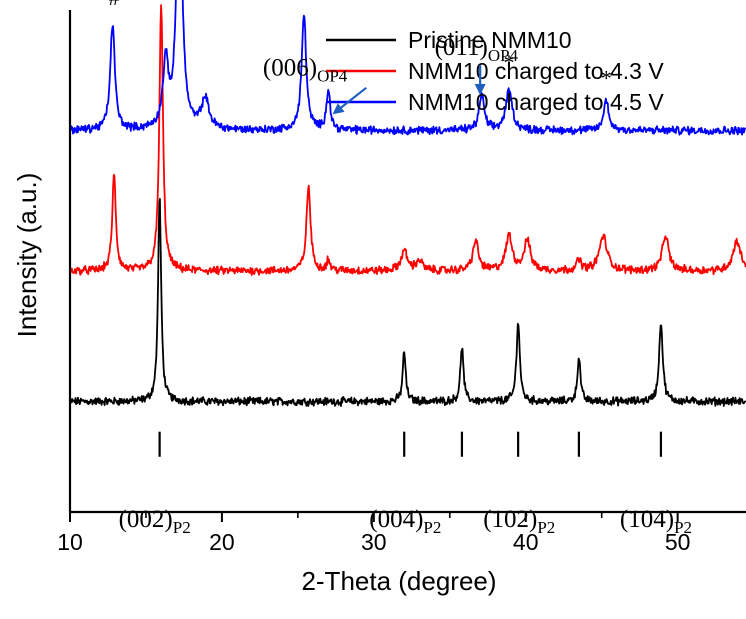 This screenshot has width=746, height=619. Describe the element at coordinates (222, 542) in the screenshot. I see `x-tick-label: 20` at that location.